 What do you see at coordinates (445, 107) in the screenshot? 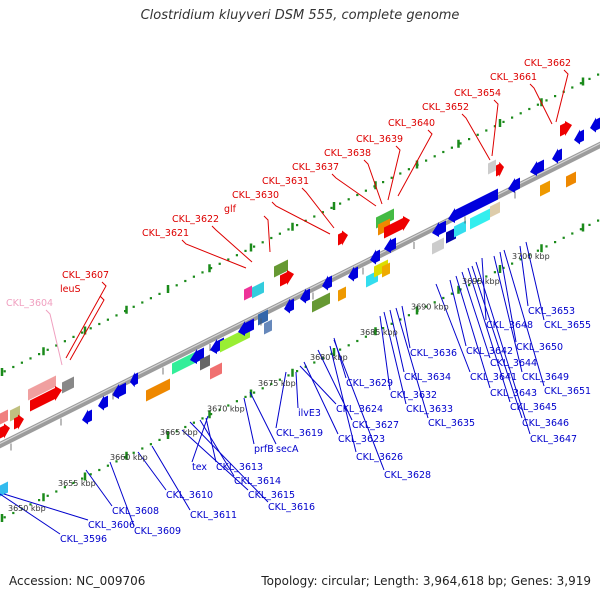
I see `gene-label-top: CKL_3652` at bounding box center [445, 107].